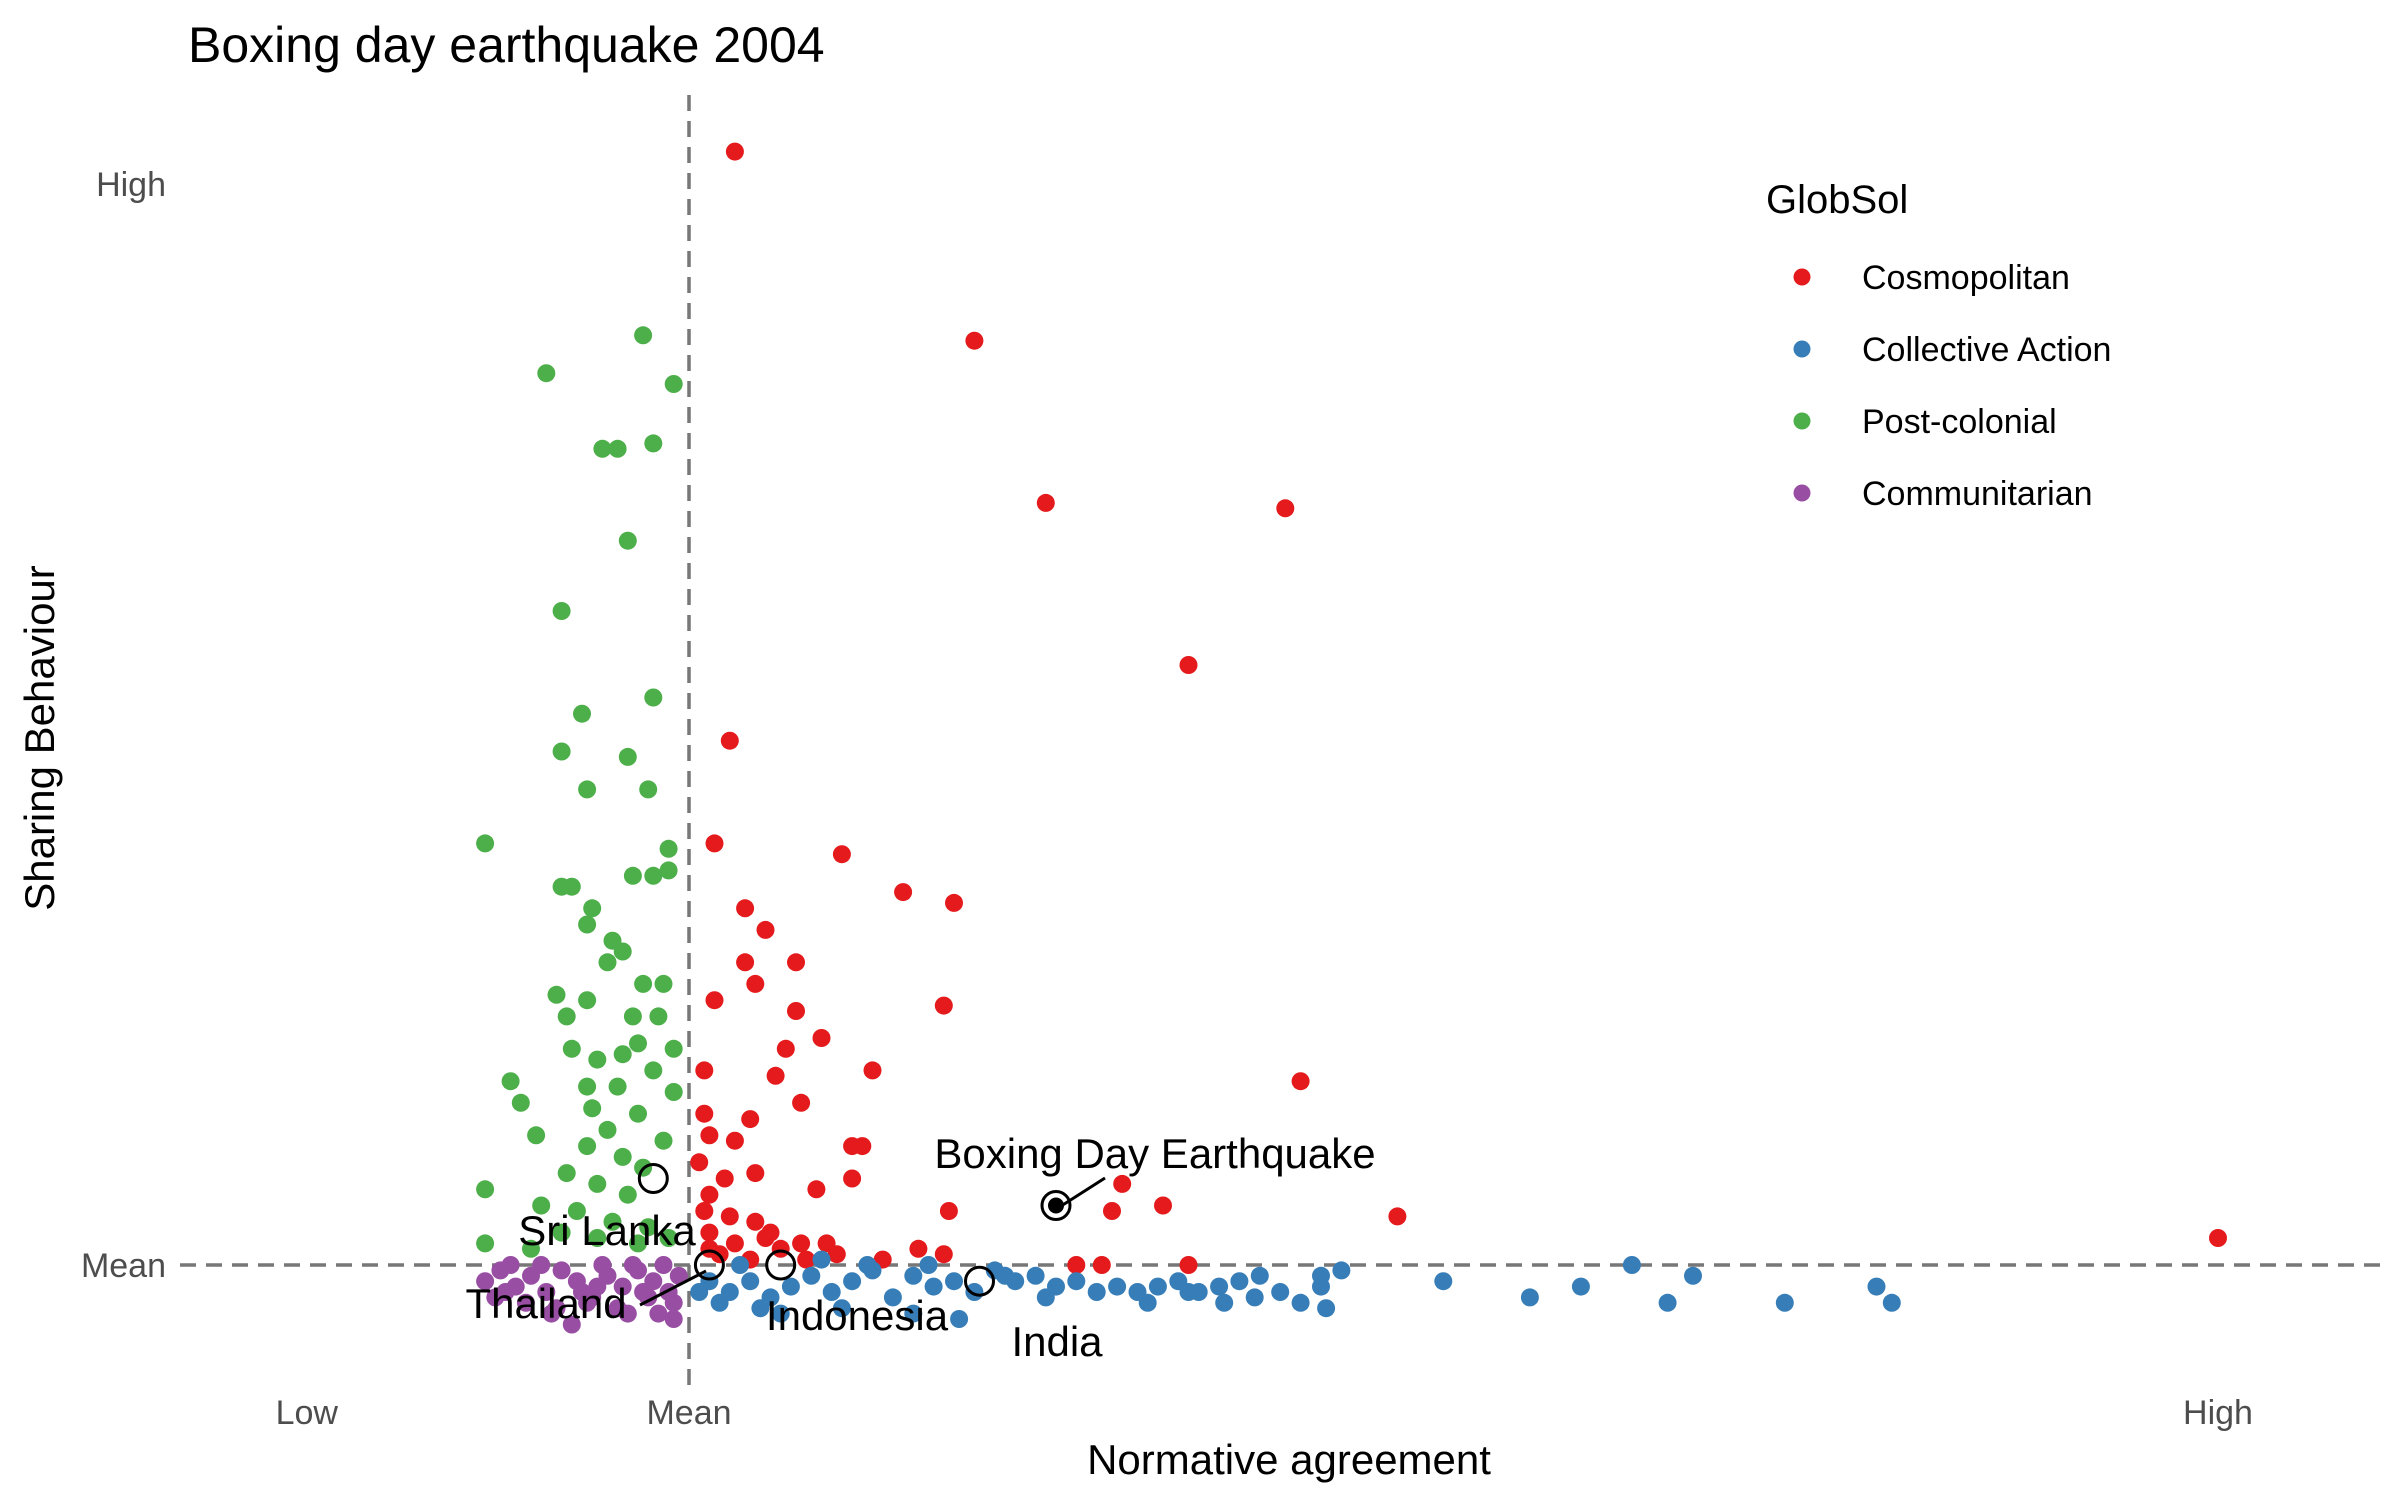 The image size is (2400, 1500). What do you see at coordinates (123, 725) in the screenshot?
I see `y-axis-ticks: Mean High` at bounding box center [123, 725].